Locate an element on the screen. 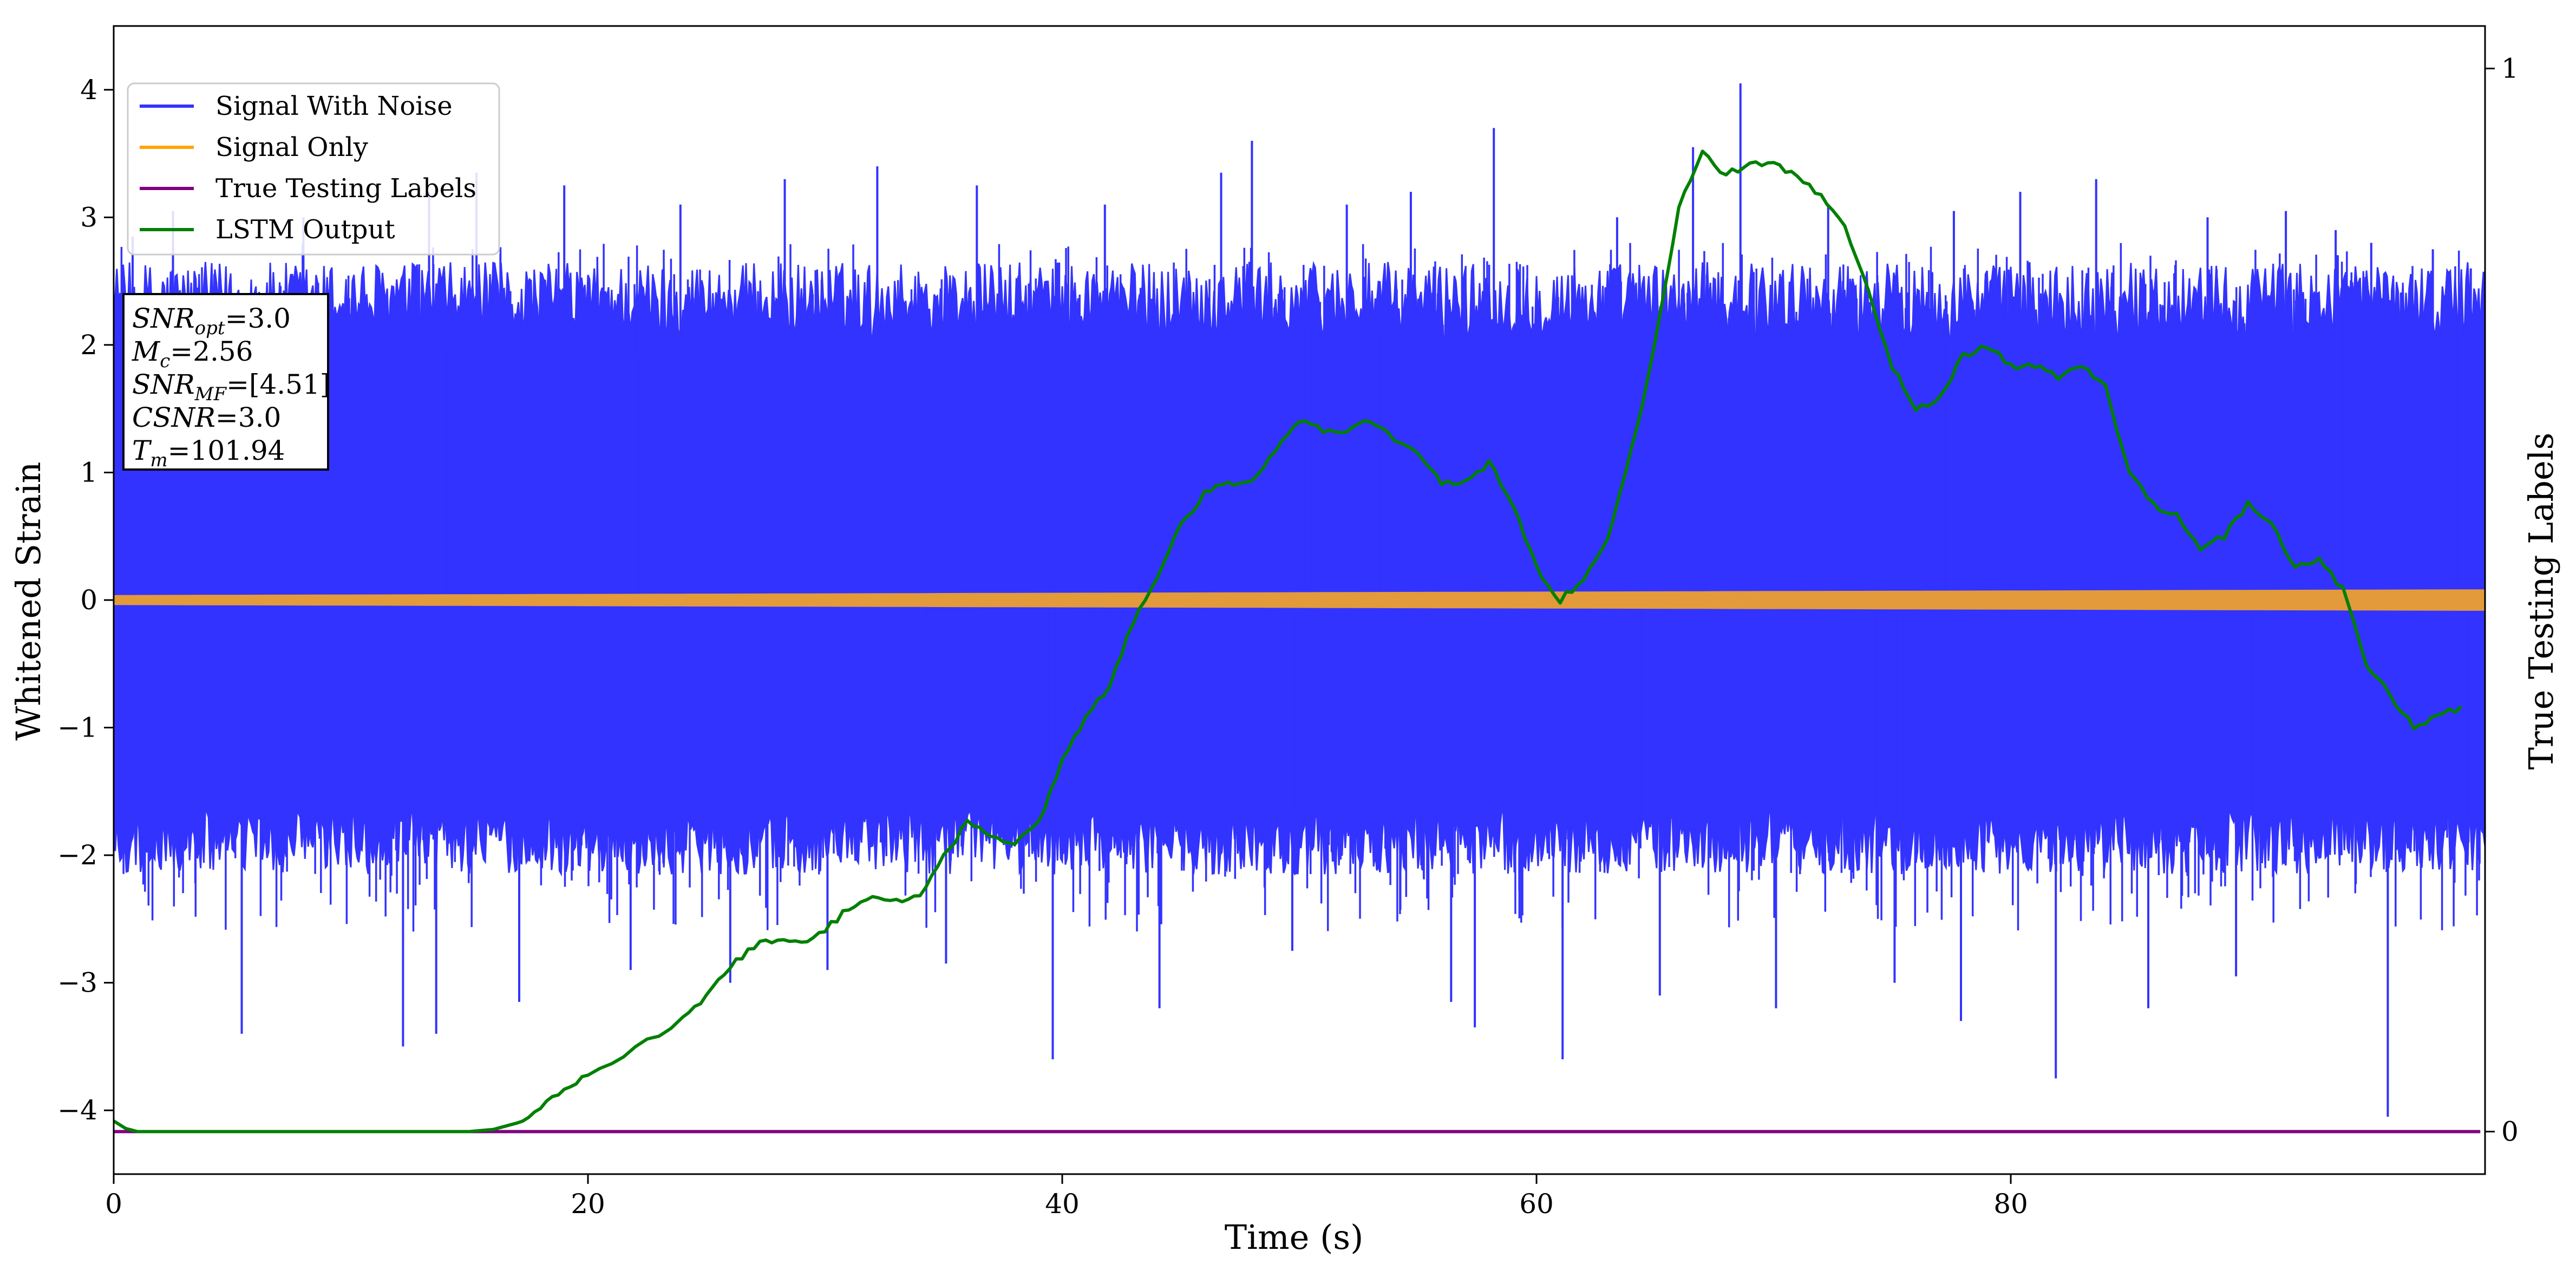 The image size is (2576, 1277). legend-box is located at coordinates (313, 169).